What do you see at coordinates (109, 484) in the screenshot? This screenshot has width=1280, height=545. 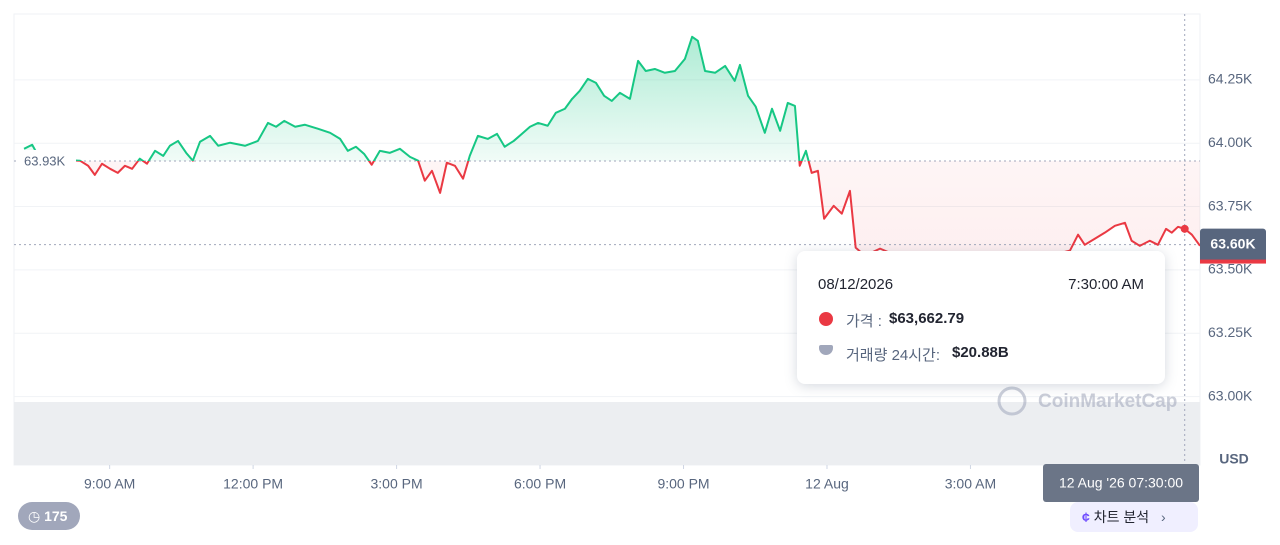 I see `x-tick-label: 9:00 AM` at bounding box center [109, 484].